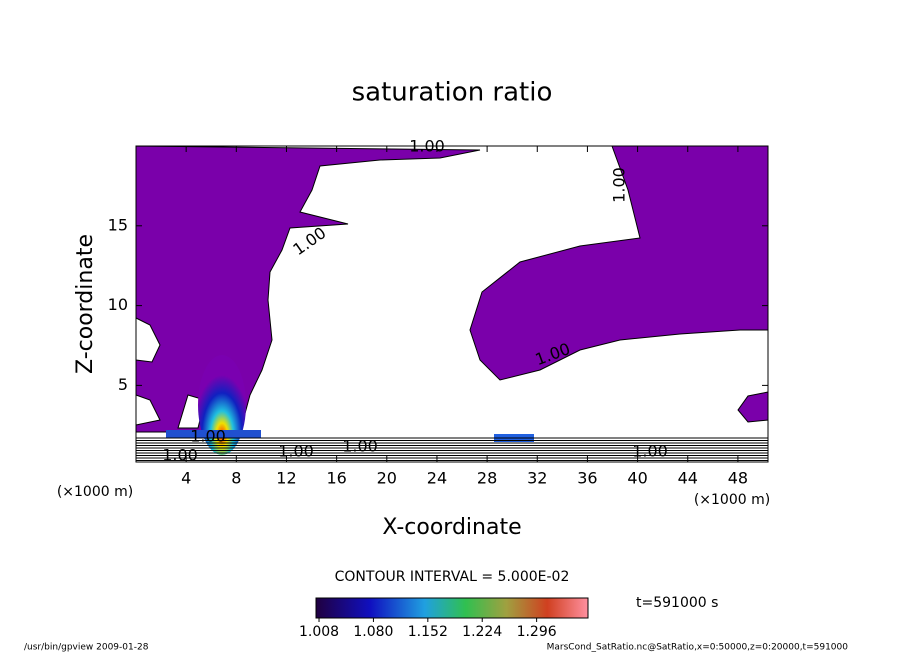  Describe the element at coordinates (677, 603) in the screenshot. I see `time-label: t=591000 s` at that location.